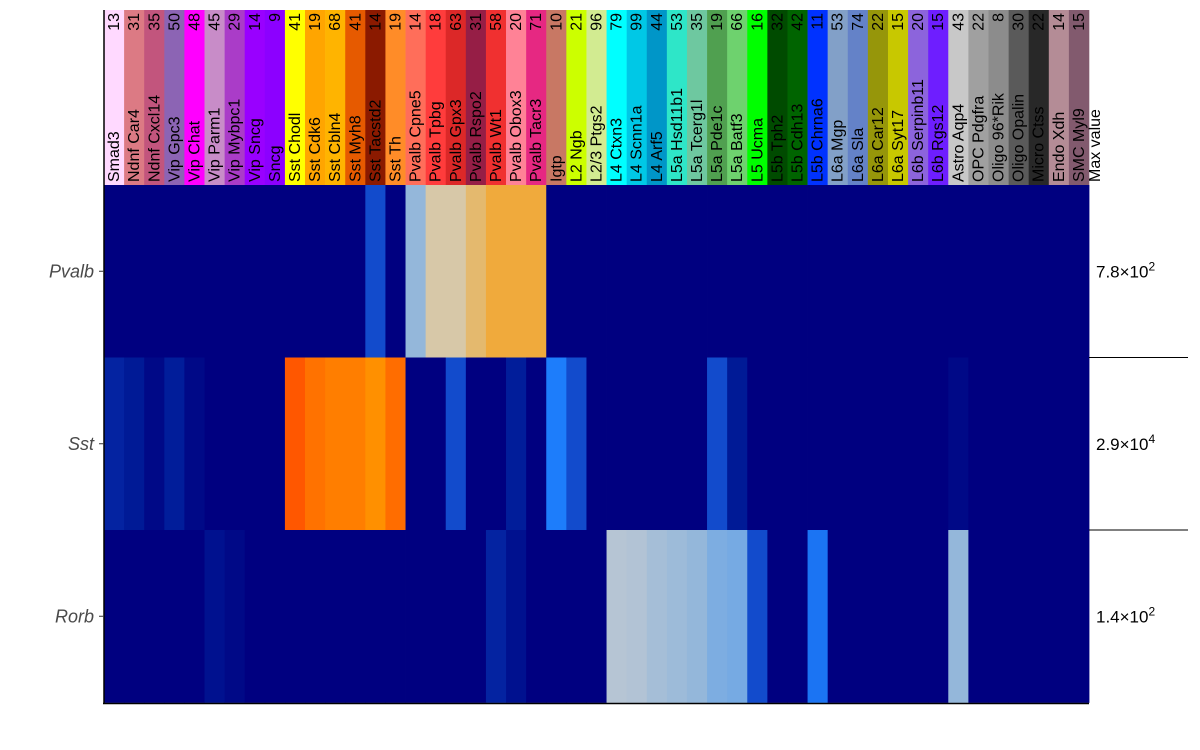  I want to click on cluster-count-label: 74, so click(858, 22).